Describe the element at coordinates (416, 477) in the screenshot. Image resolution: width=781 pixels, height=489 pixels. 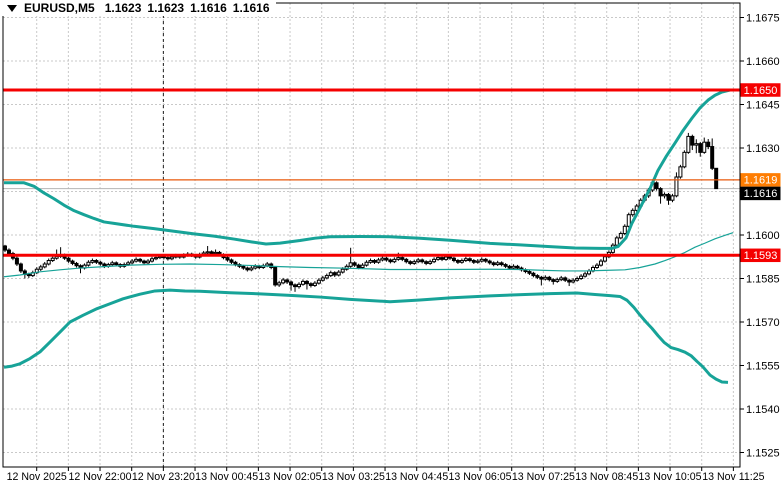
I see `time-label: 13 Nov 04:45` at that location.